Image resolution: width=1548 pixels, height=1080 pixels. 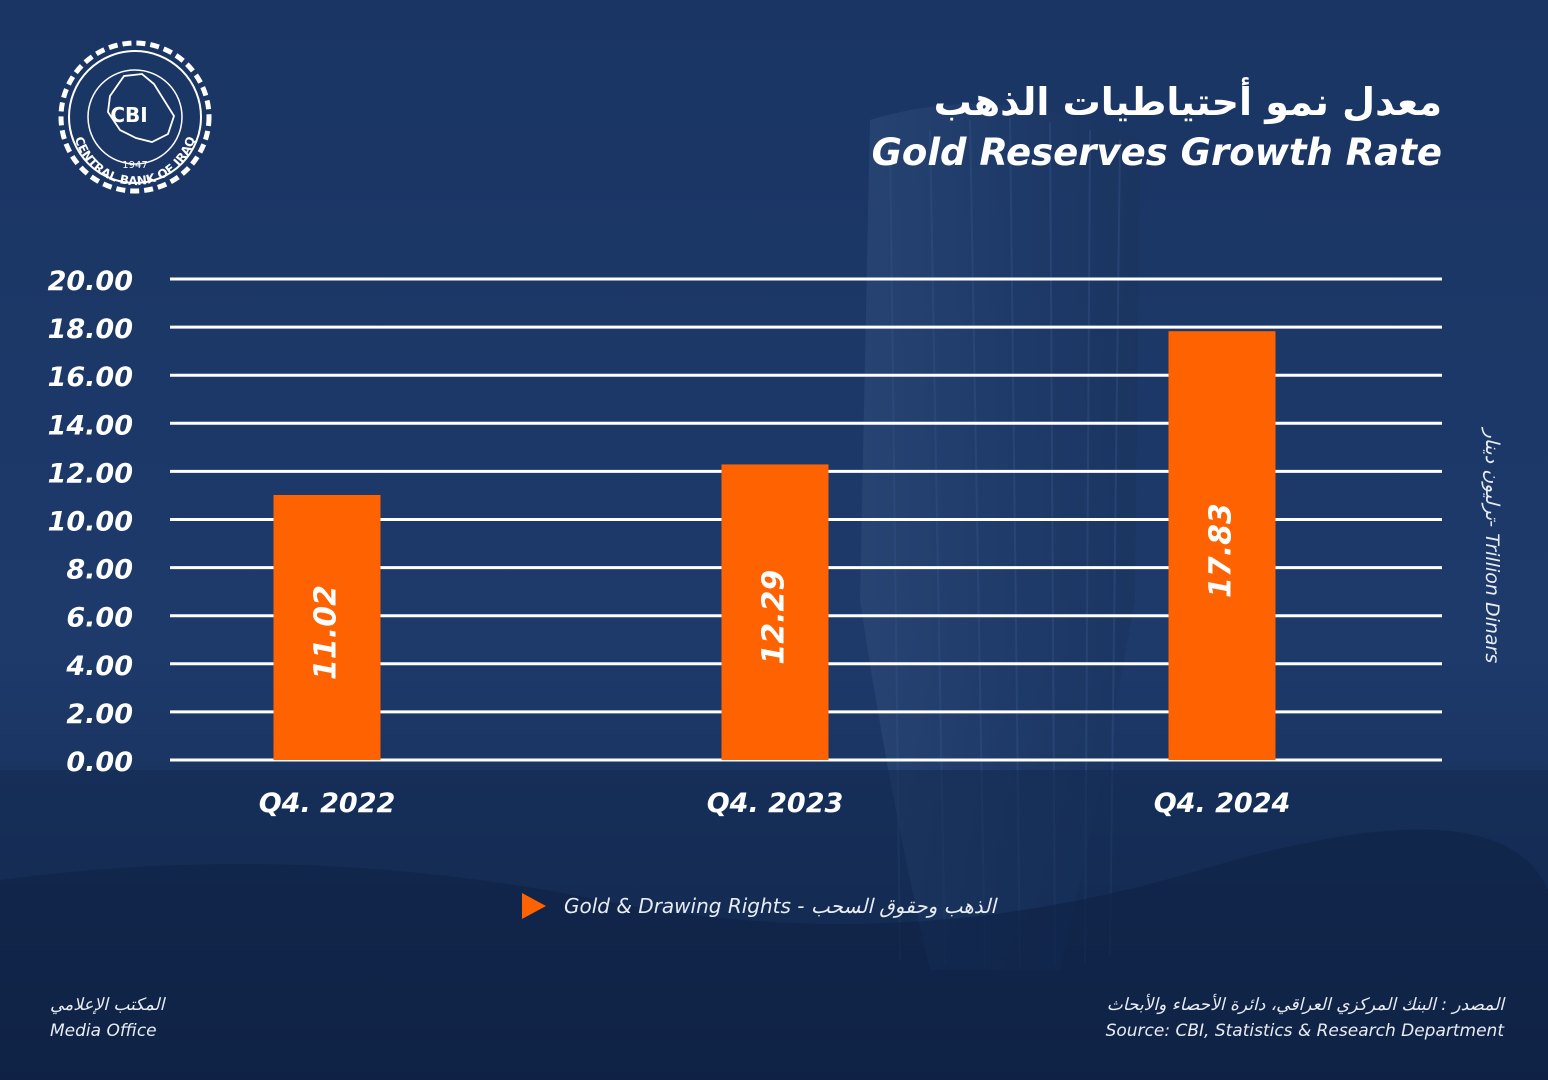 What do you see at coordinates (1222, 803) in the screenshot?
I see `x-tick-label: Q4. 2024` at bounding box center [1222, 803].